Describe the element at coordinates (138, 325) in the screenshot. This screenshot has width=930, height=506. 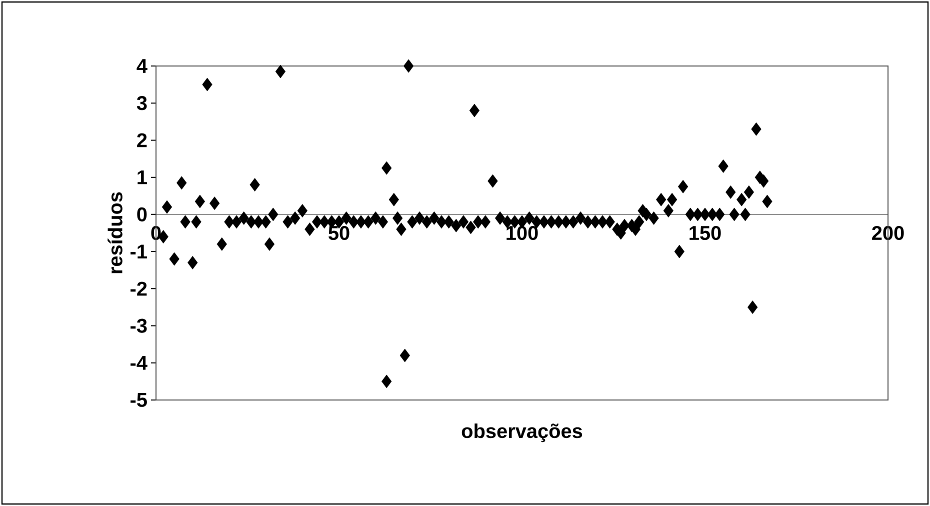
I see `y-tick-label: -3` at that location.